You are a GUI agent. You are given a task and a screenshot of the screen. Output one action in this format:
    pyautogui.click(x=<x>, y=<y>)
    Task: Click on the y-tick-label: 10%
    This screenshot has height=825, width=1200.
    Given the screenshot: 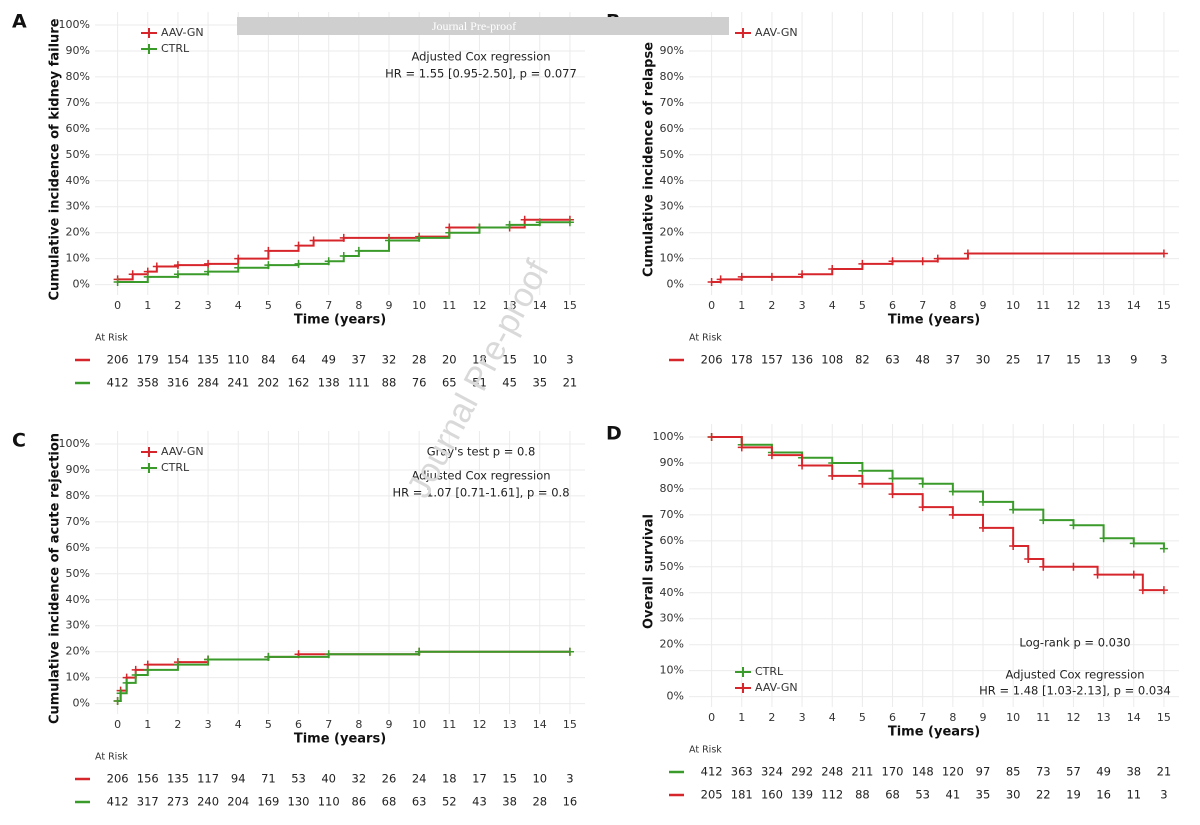 What is the action you would take?
    pyautogui.click(x=78, y=258)
    